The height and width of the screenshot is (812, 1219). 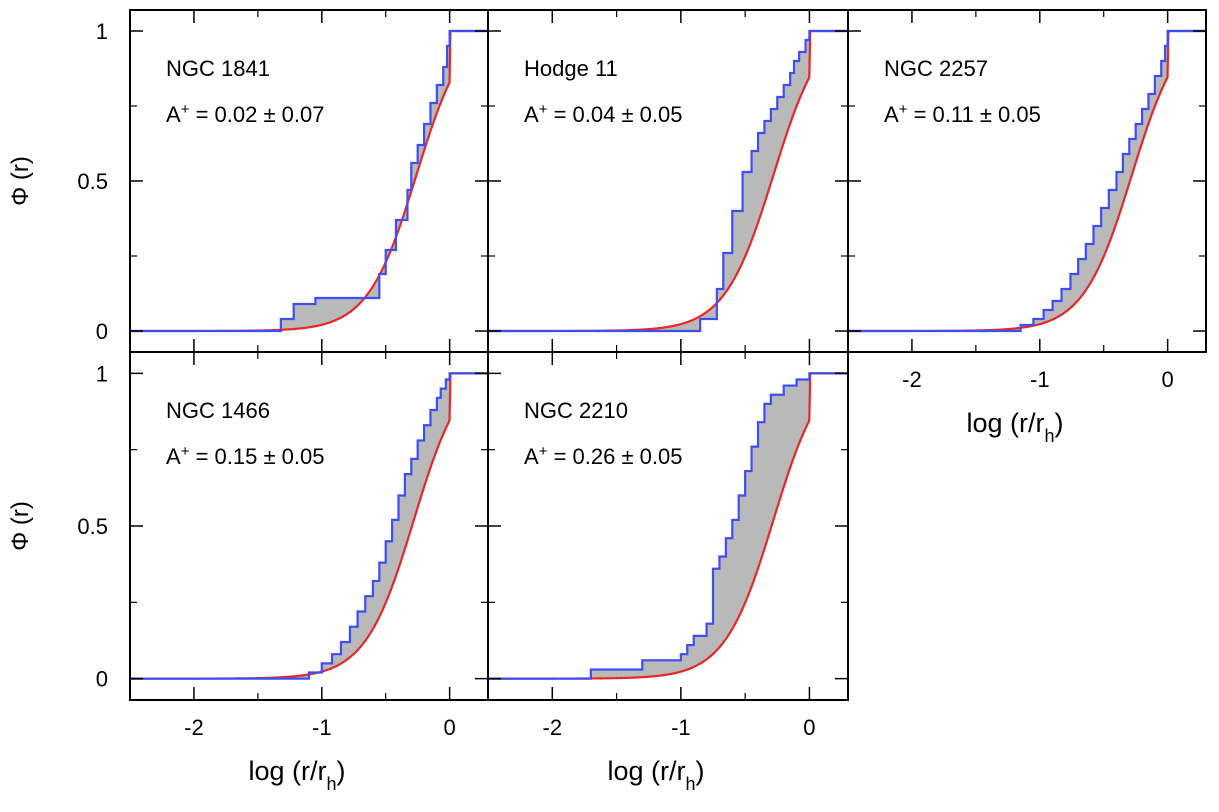 I want to click on panel-title: NGC 2257, so click(x=936, y=68).